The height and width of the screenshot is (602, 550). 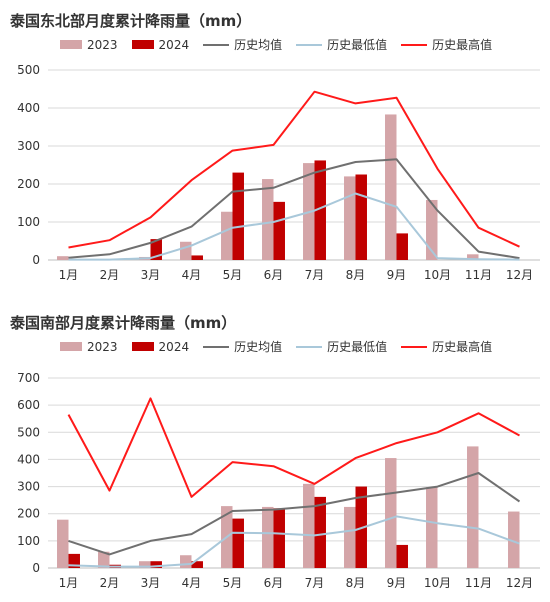 I want to click on y-tick-label: 600, so click(x=28, y=405).